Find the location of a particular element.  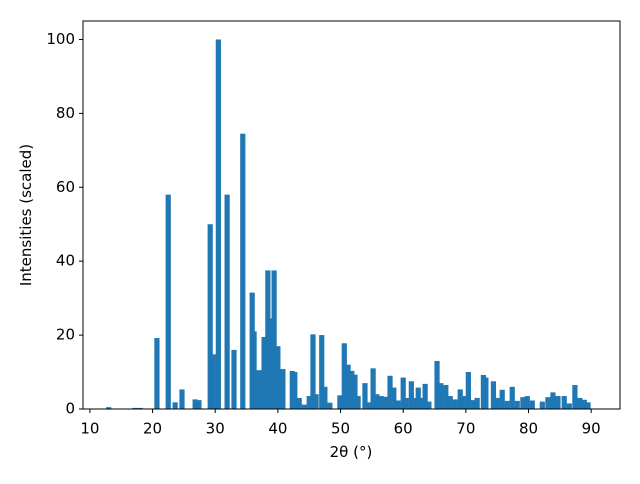

x-tick-label: 20 is located at coordinates (152, 429).